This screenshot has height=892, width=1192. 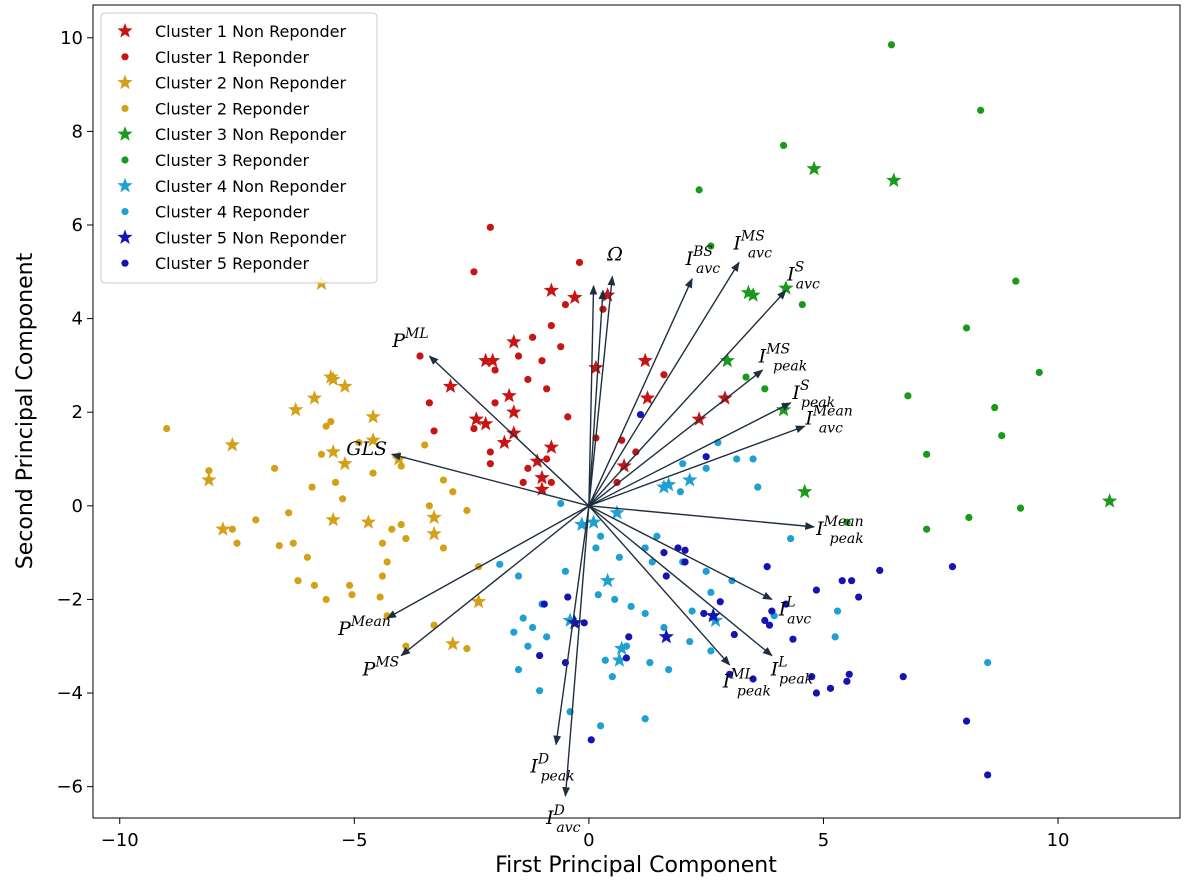 What do you see at coordinates (614, 255) in the screenshot?
I see `loading-label: Ω` at bounding box center [614, 255].